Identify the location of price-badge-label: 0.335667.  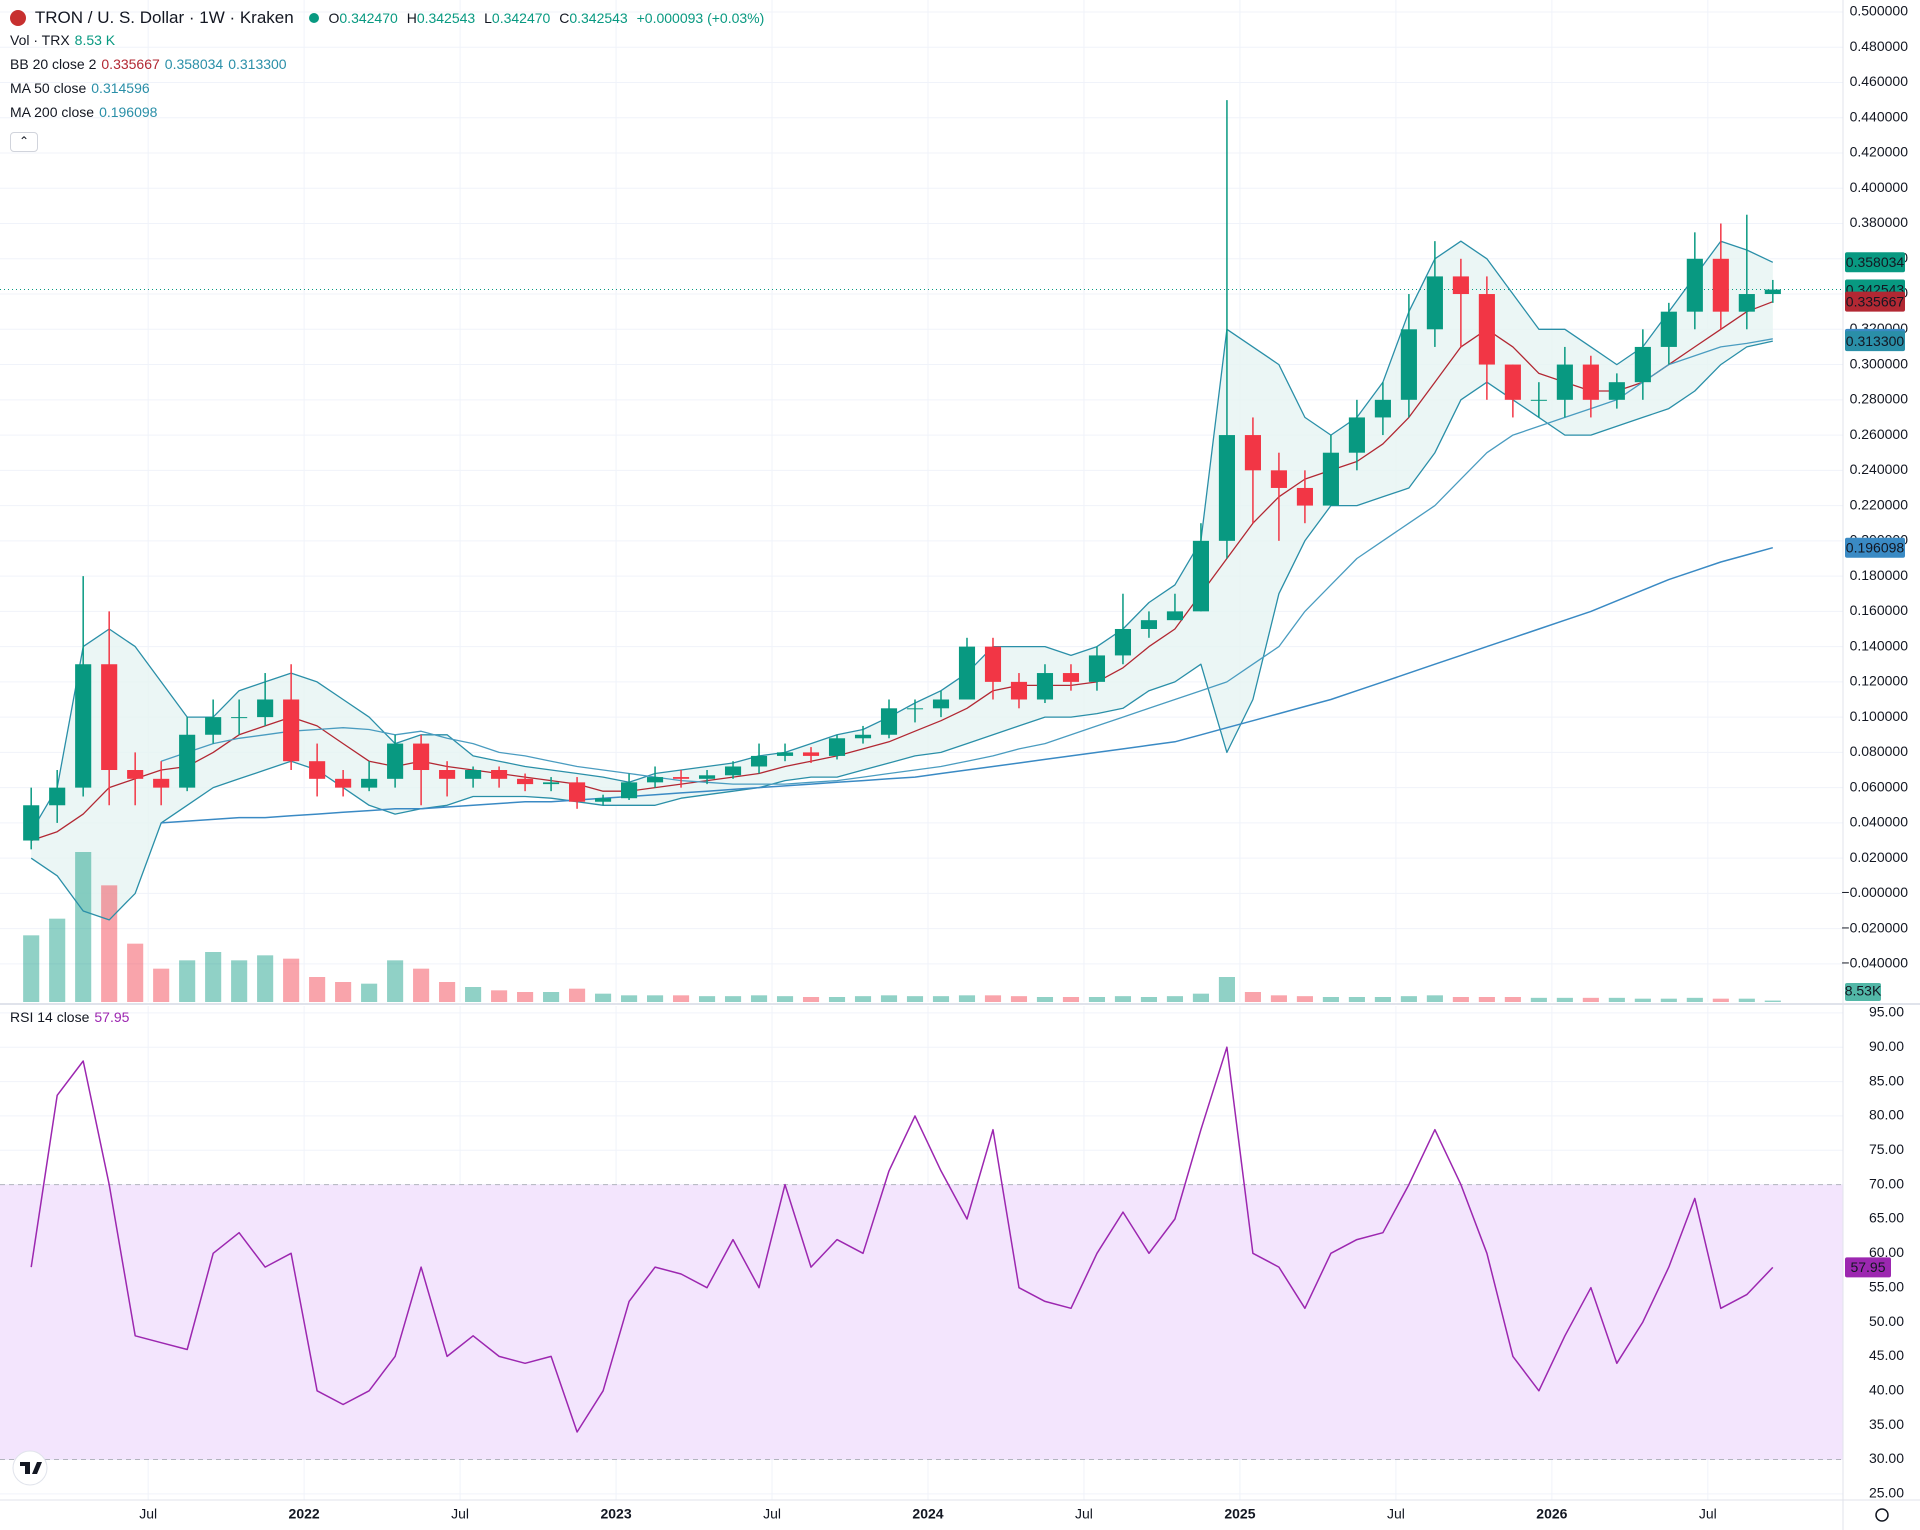
(1875, 301).